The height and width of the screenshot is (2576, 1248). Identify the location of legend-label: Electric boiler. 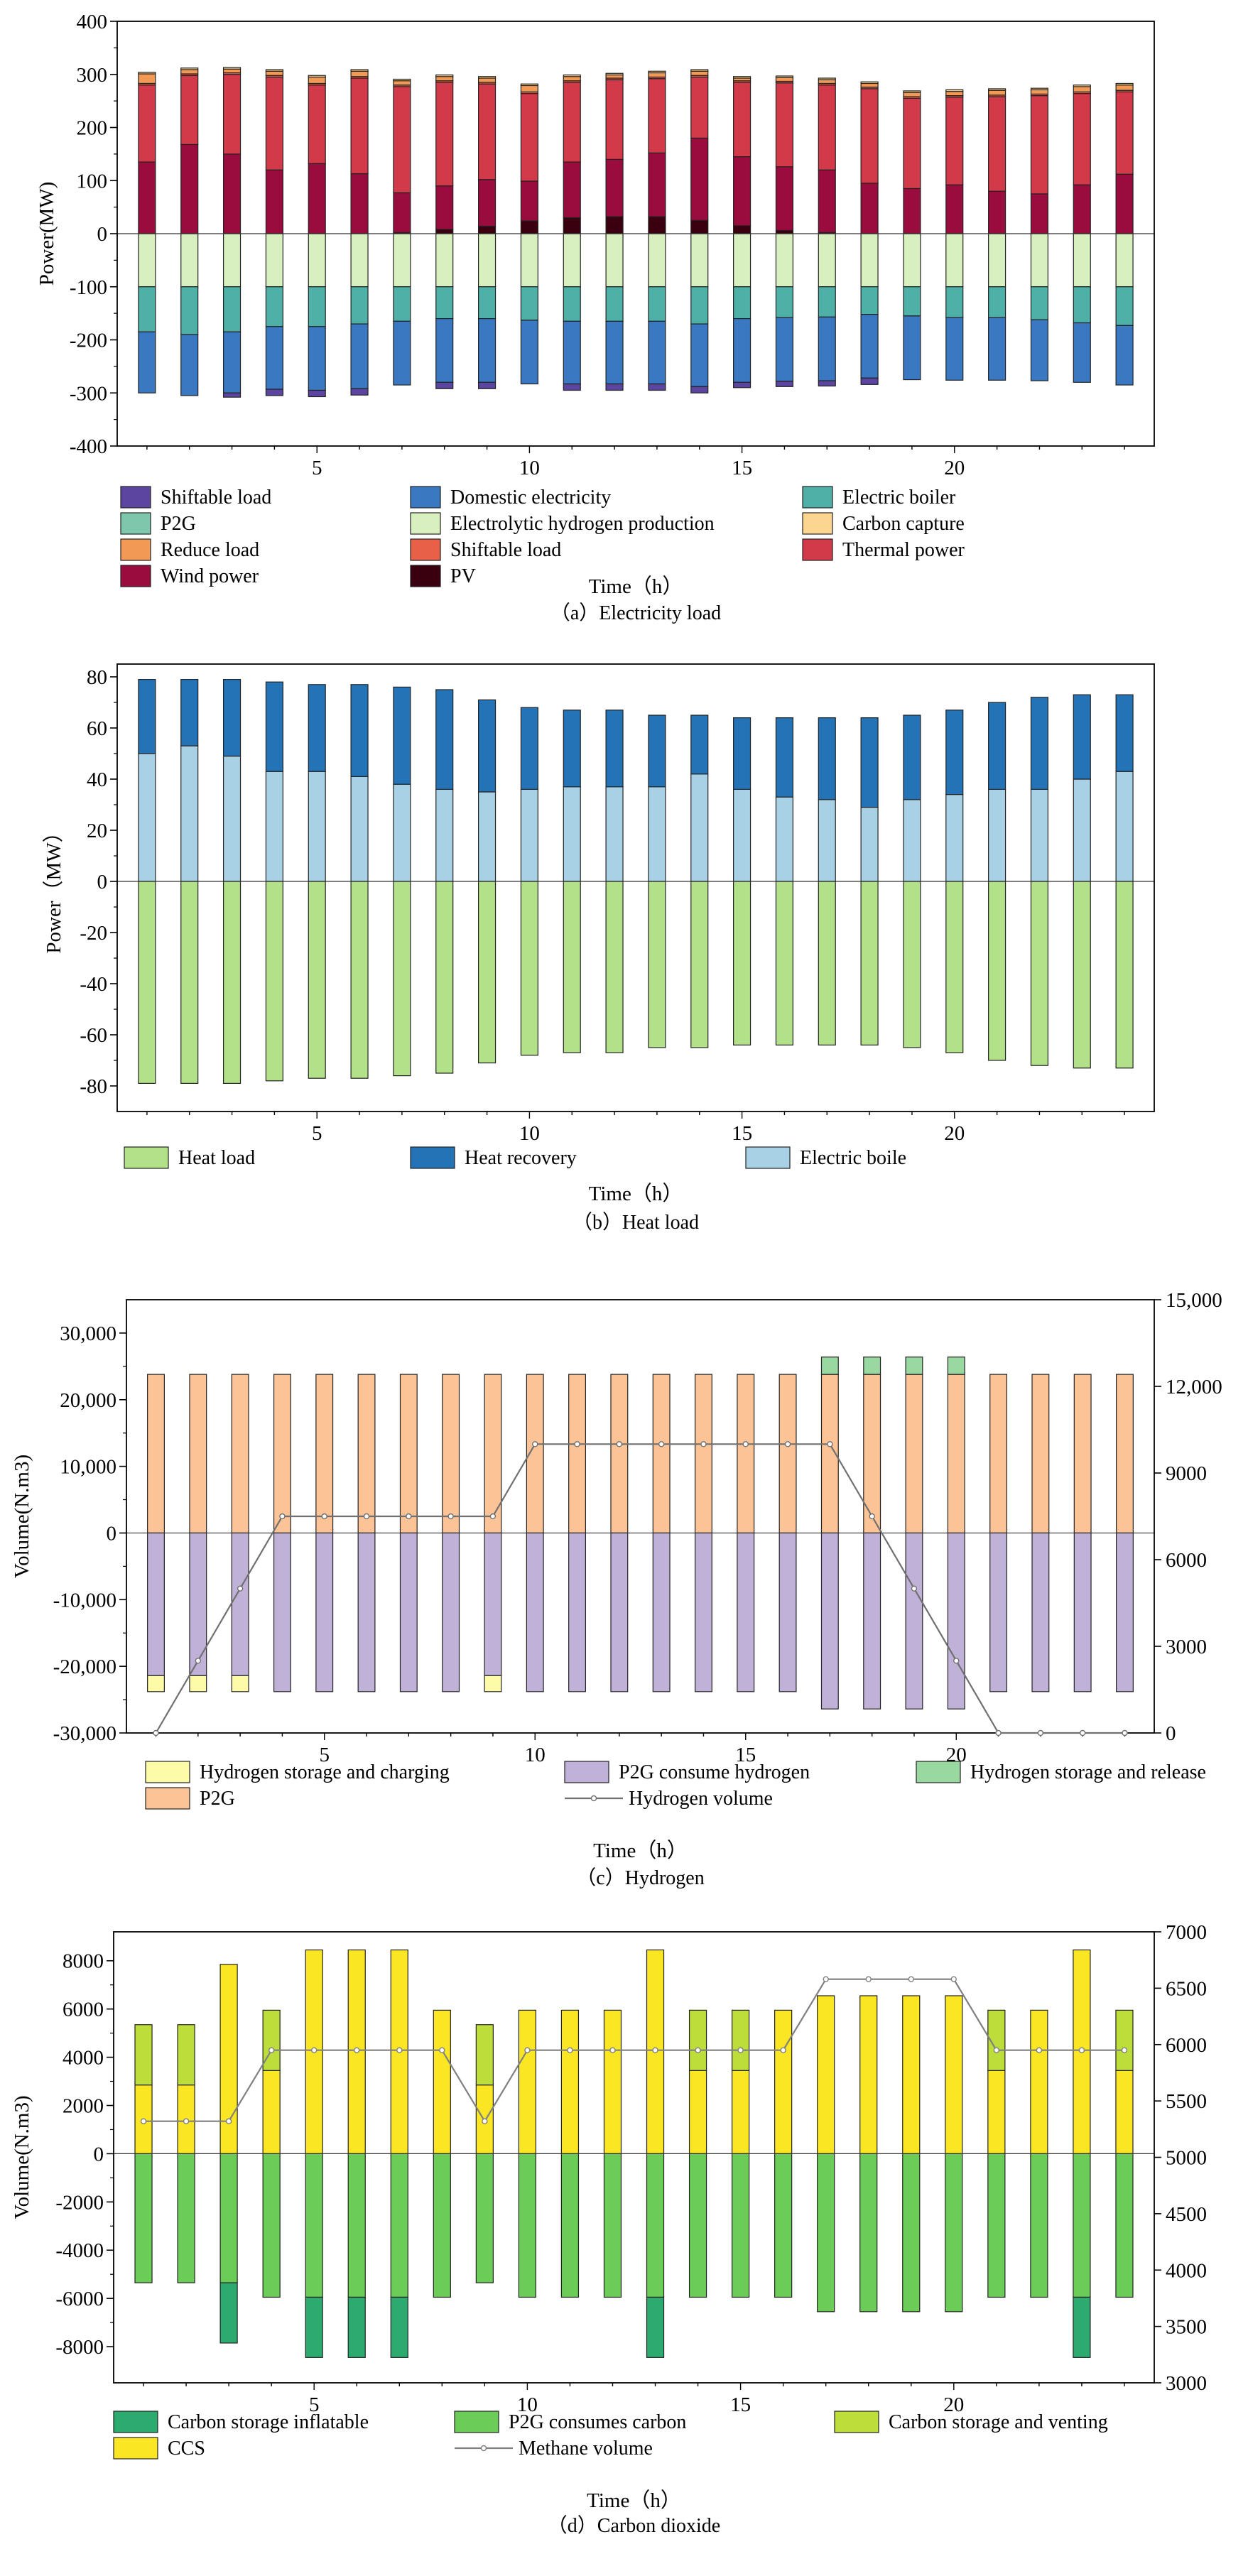
(899, 498).